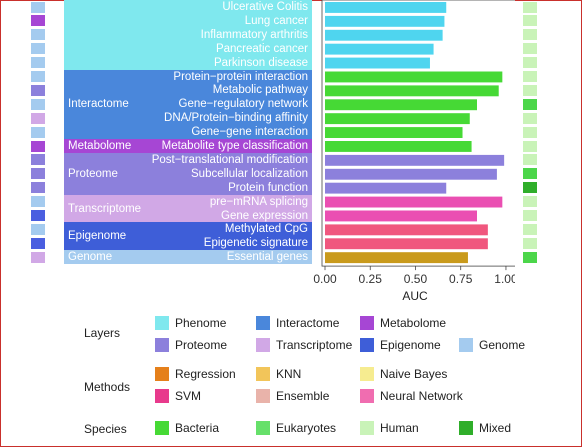 Image resolution: width=582 pixels, height=447 pixels. Describe the element at coordinates (105, 429) in the screenshot. I see `legend-species-title: Species` at that location.